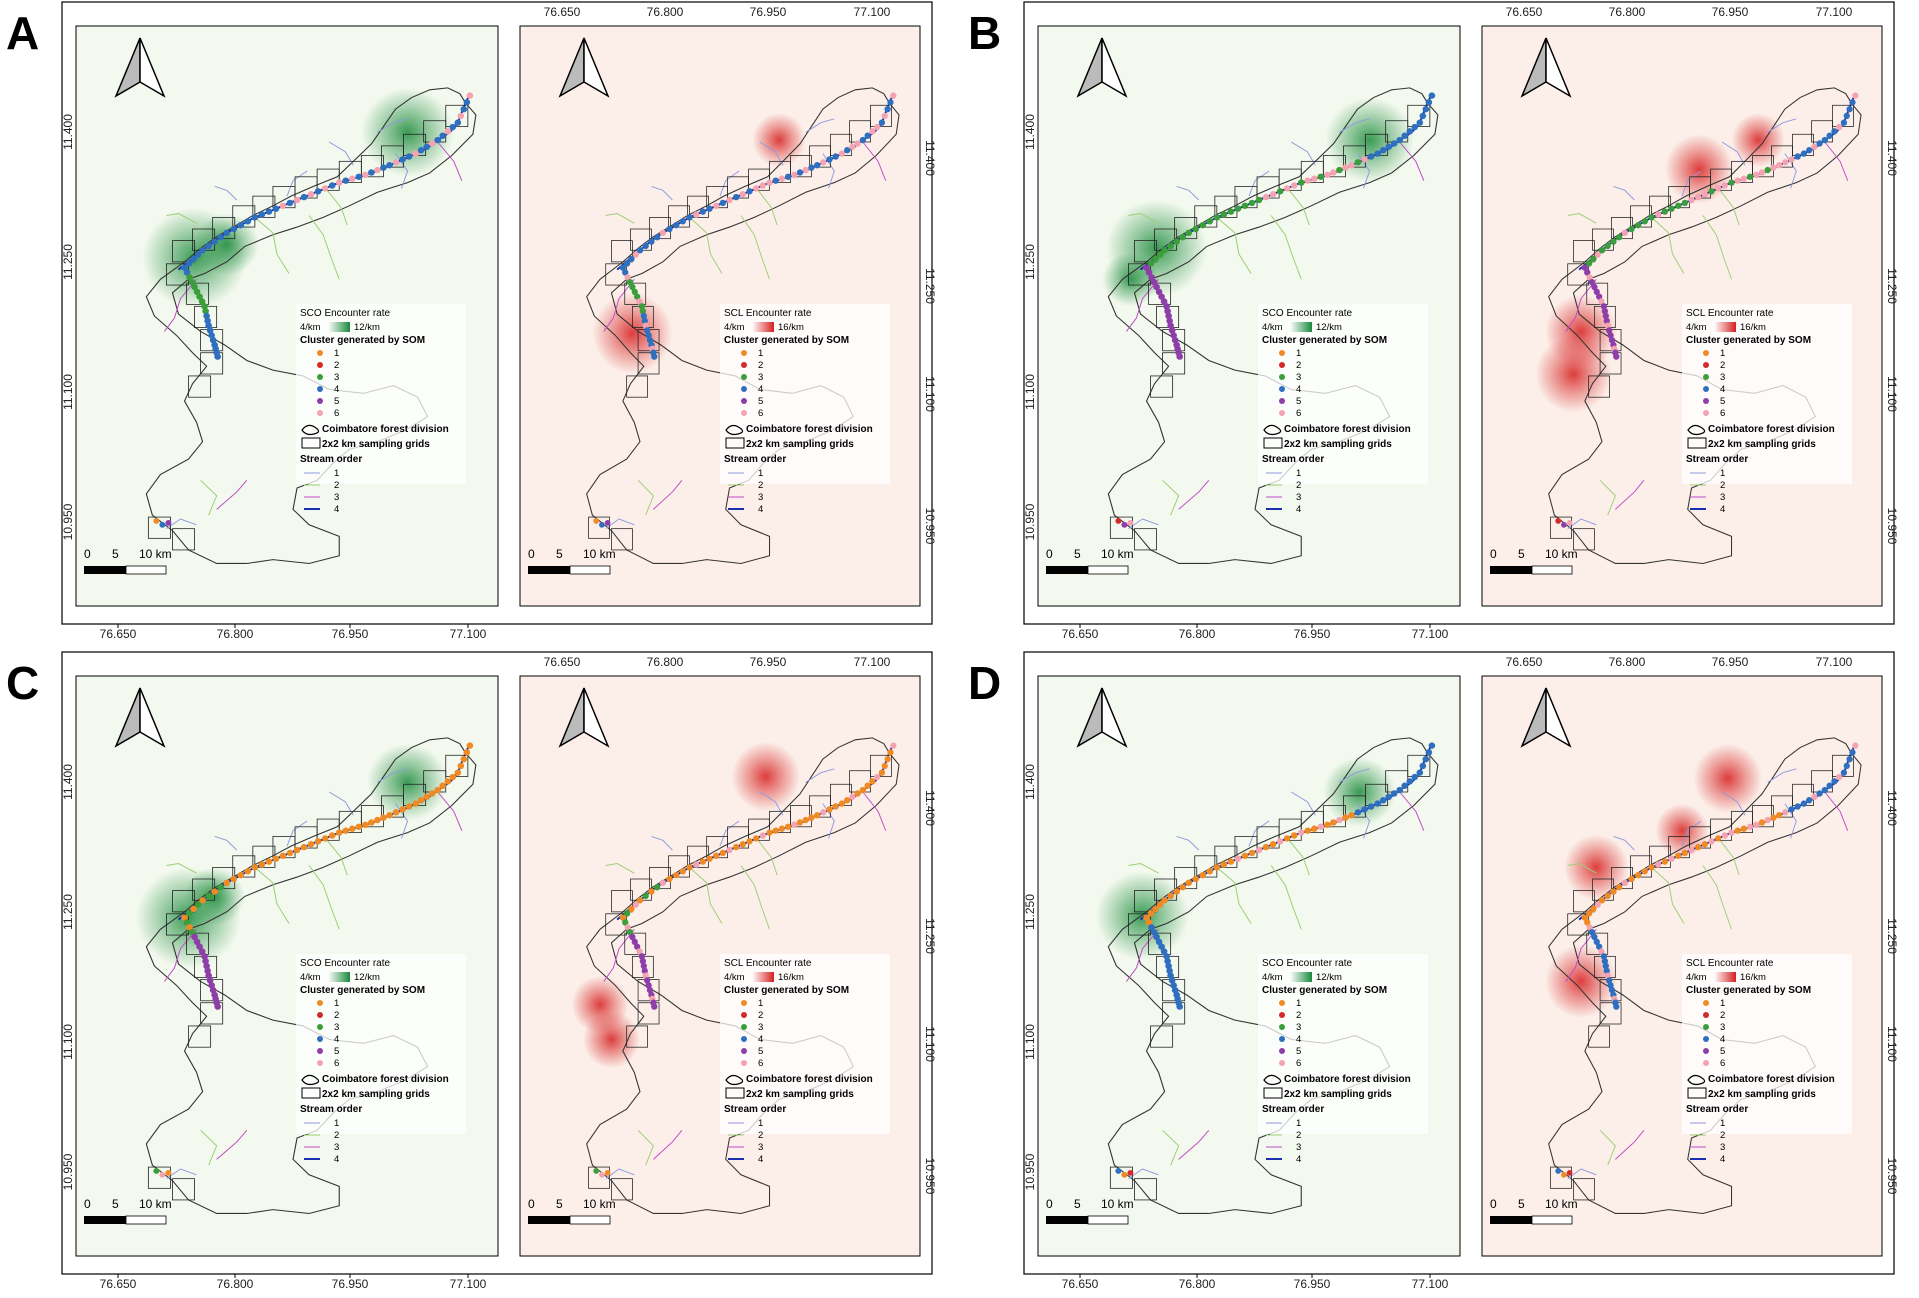 The image size is (1919, 1298). I want to click on lat-tick-right: 11.250, so click(1892, 286).